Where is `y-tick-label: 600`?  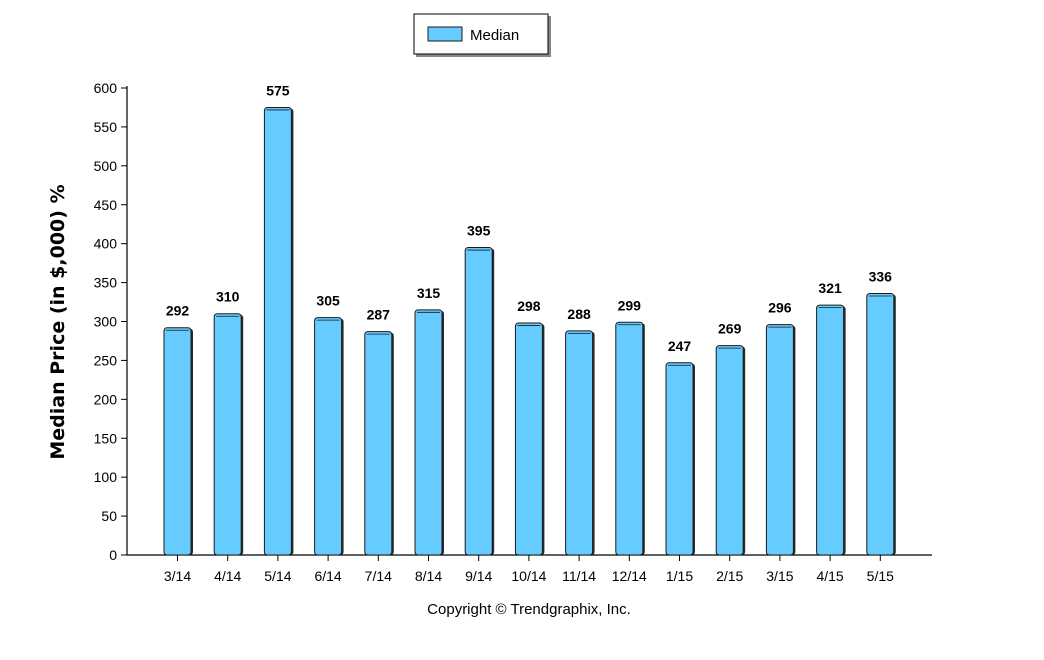
y-tick-label: 600 is located at coordinates (106, 88).